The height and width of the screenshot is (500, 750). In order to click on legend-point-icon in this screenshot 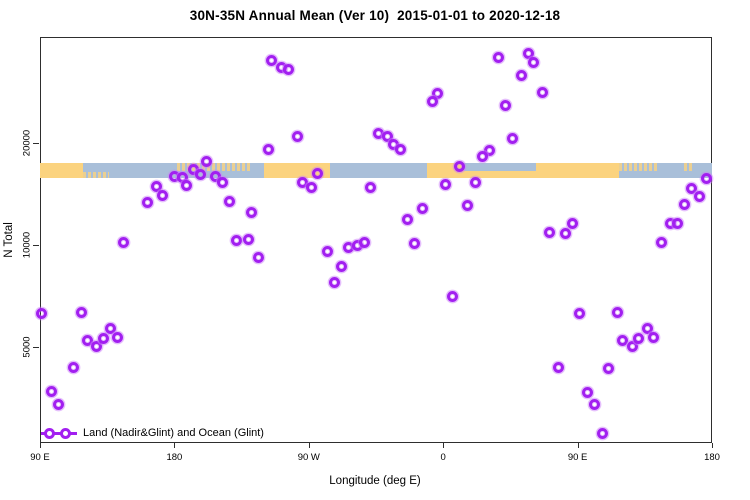, I will do `click(65, 433)`.